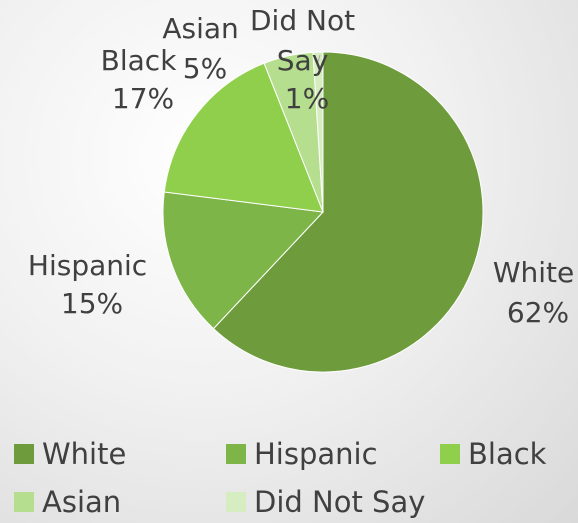 The image size is (578, 523). Describe the element at coordinates (236, 502) in the screenshot. I see `legend-swatch-did-not-say` at that location.